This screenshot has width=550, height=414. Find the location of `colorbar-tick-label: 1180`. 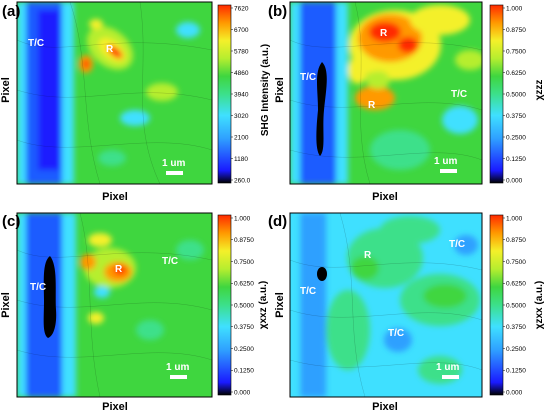

colorbar-tick-label: 1180 is located at coordinates (241, 159).